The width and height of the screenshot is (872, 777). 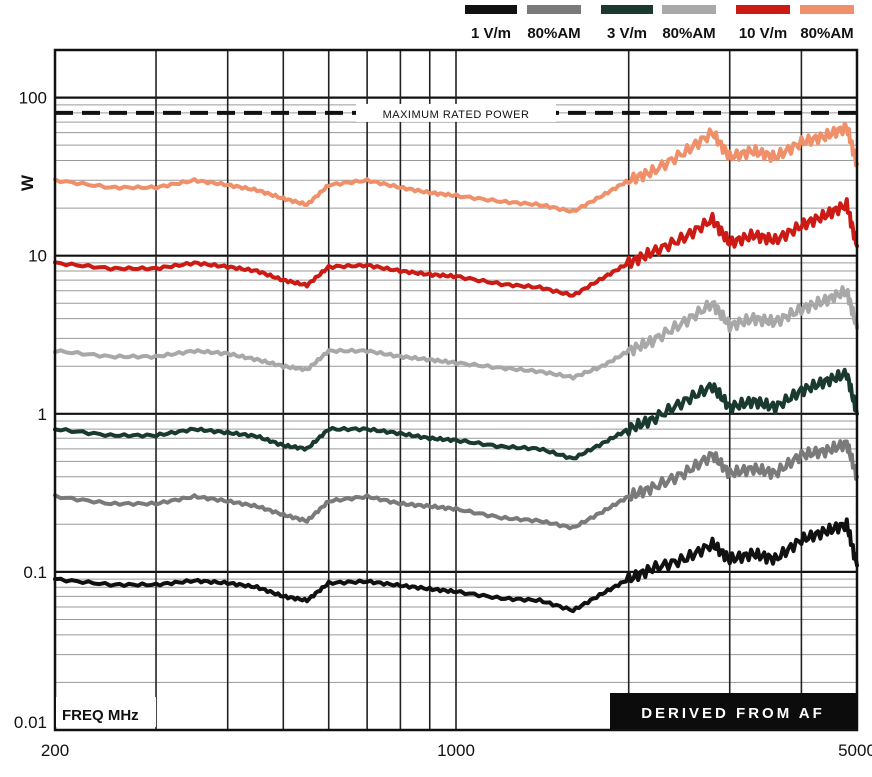 What do you see at coordinates (855, 750) in the screenshot?
I see `x-tick-label: 5000` at bounding box center [855, 750].